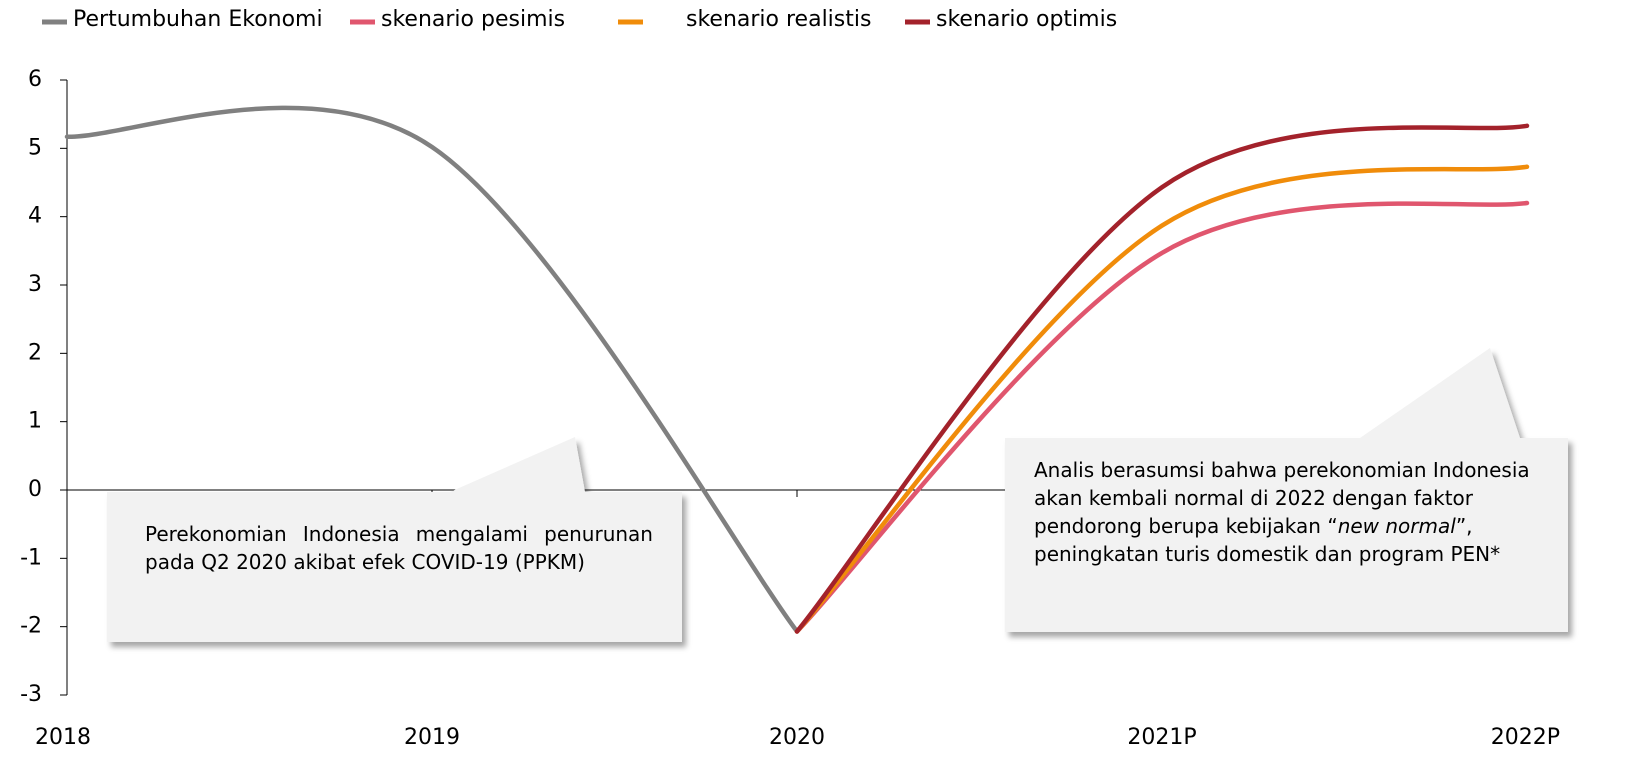 The width and height of the screenshot is (1632, 783). Describe the element at coordinates (1525, 737) in the screenshot. I see `x-tick-label: 2022P` at that location.